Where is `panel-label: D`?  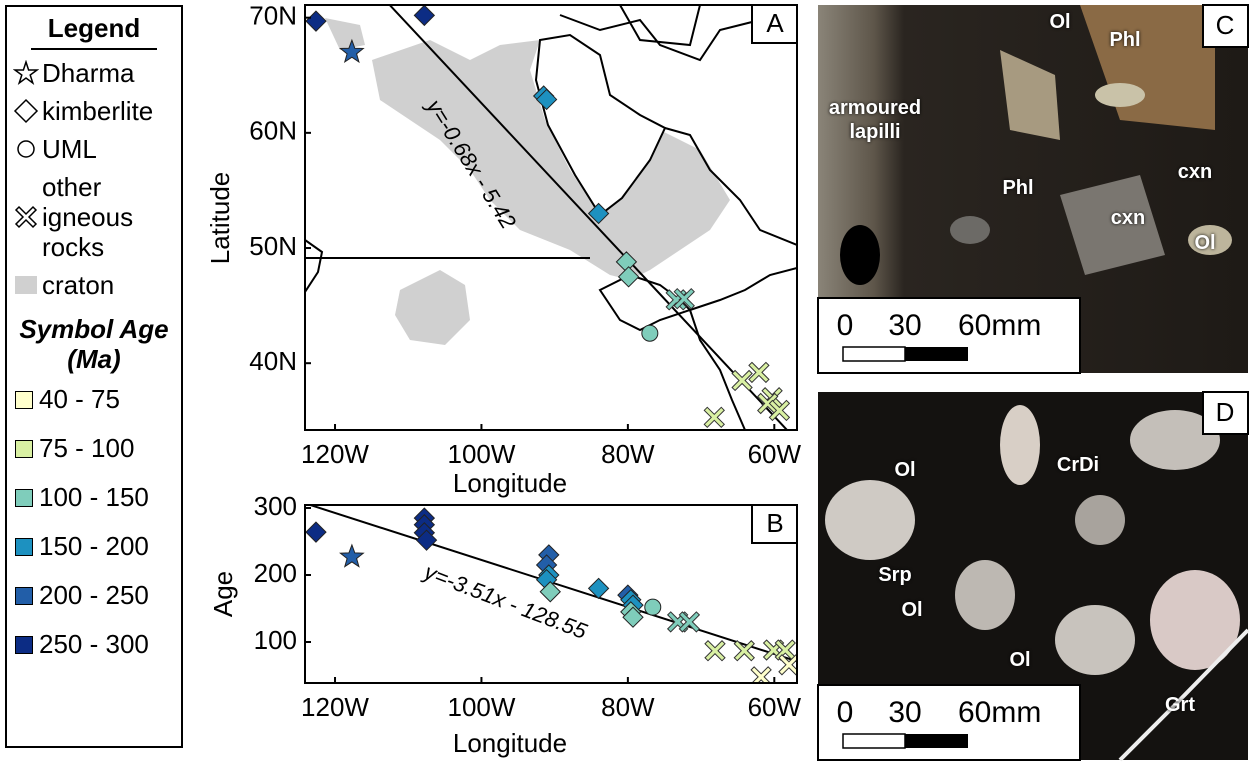 panel-label: D is located at coordinates (1225, 412).